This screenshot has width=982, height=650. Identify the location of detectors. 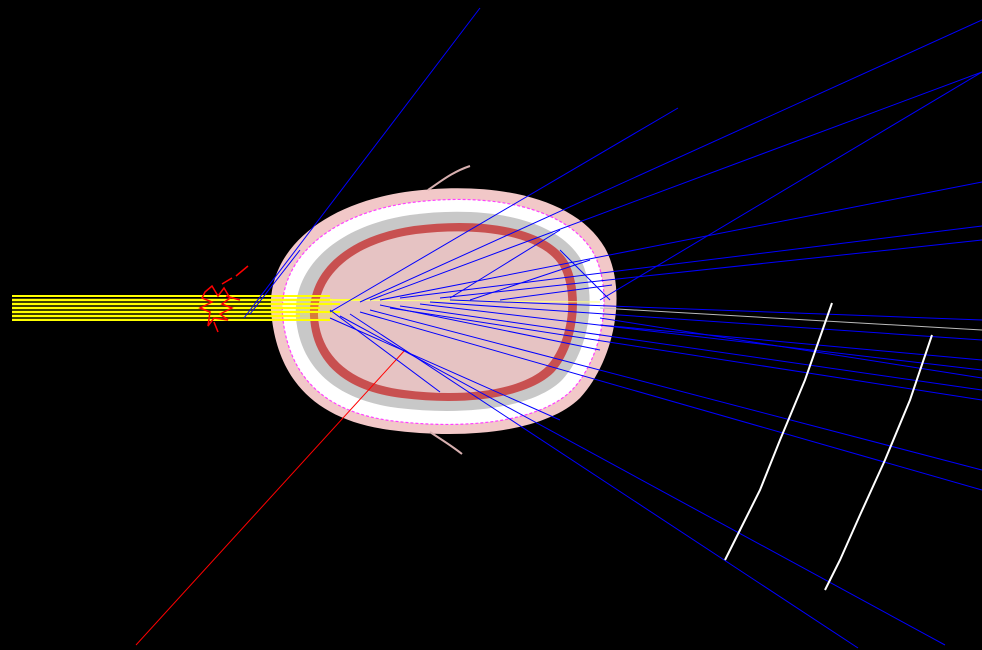
(828, 446).